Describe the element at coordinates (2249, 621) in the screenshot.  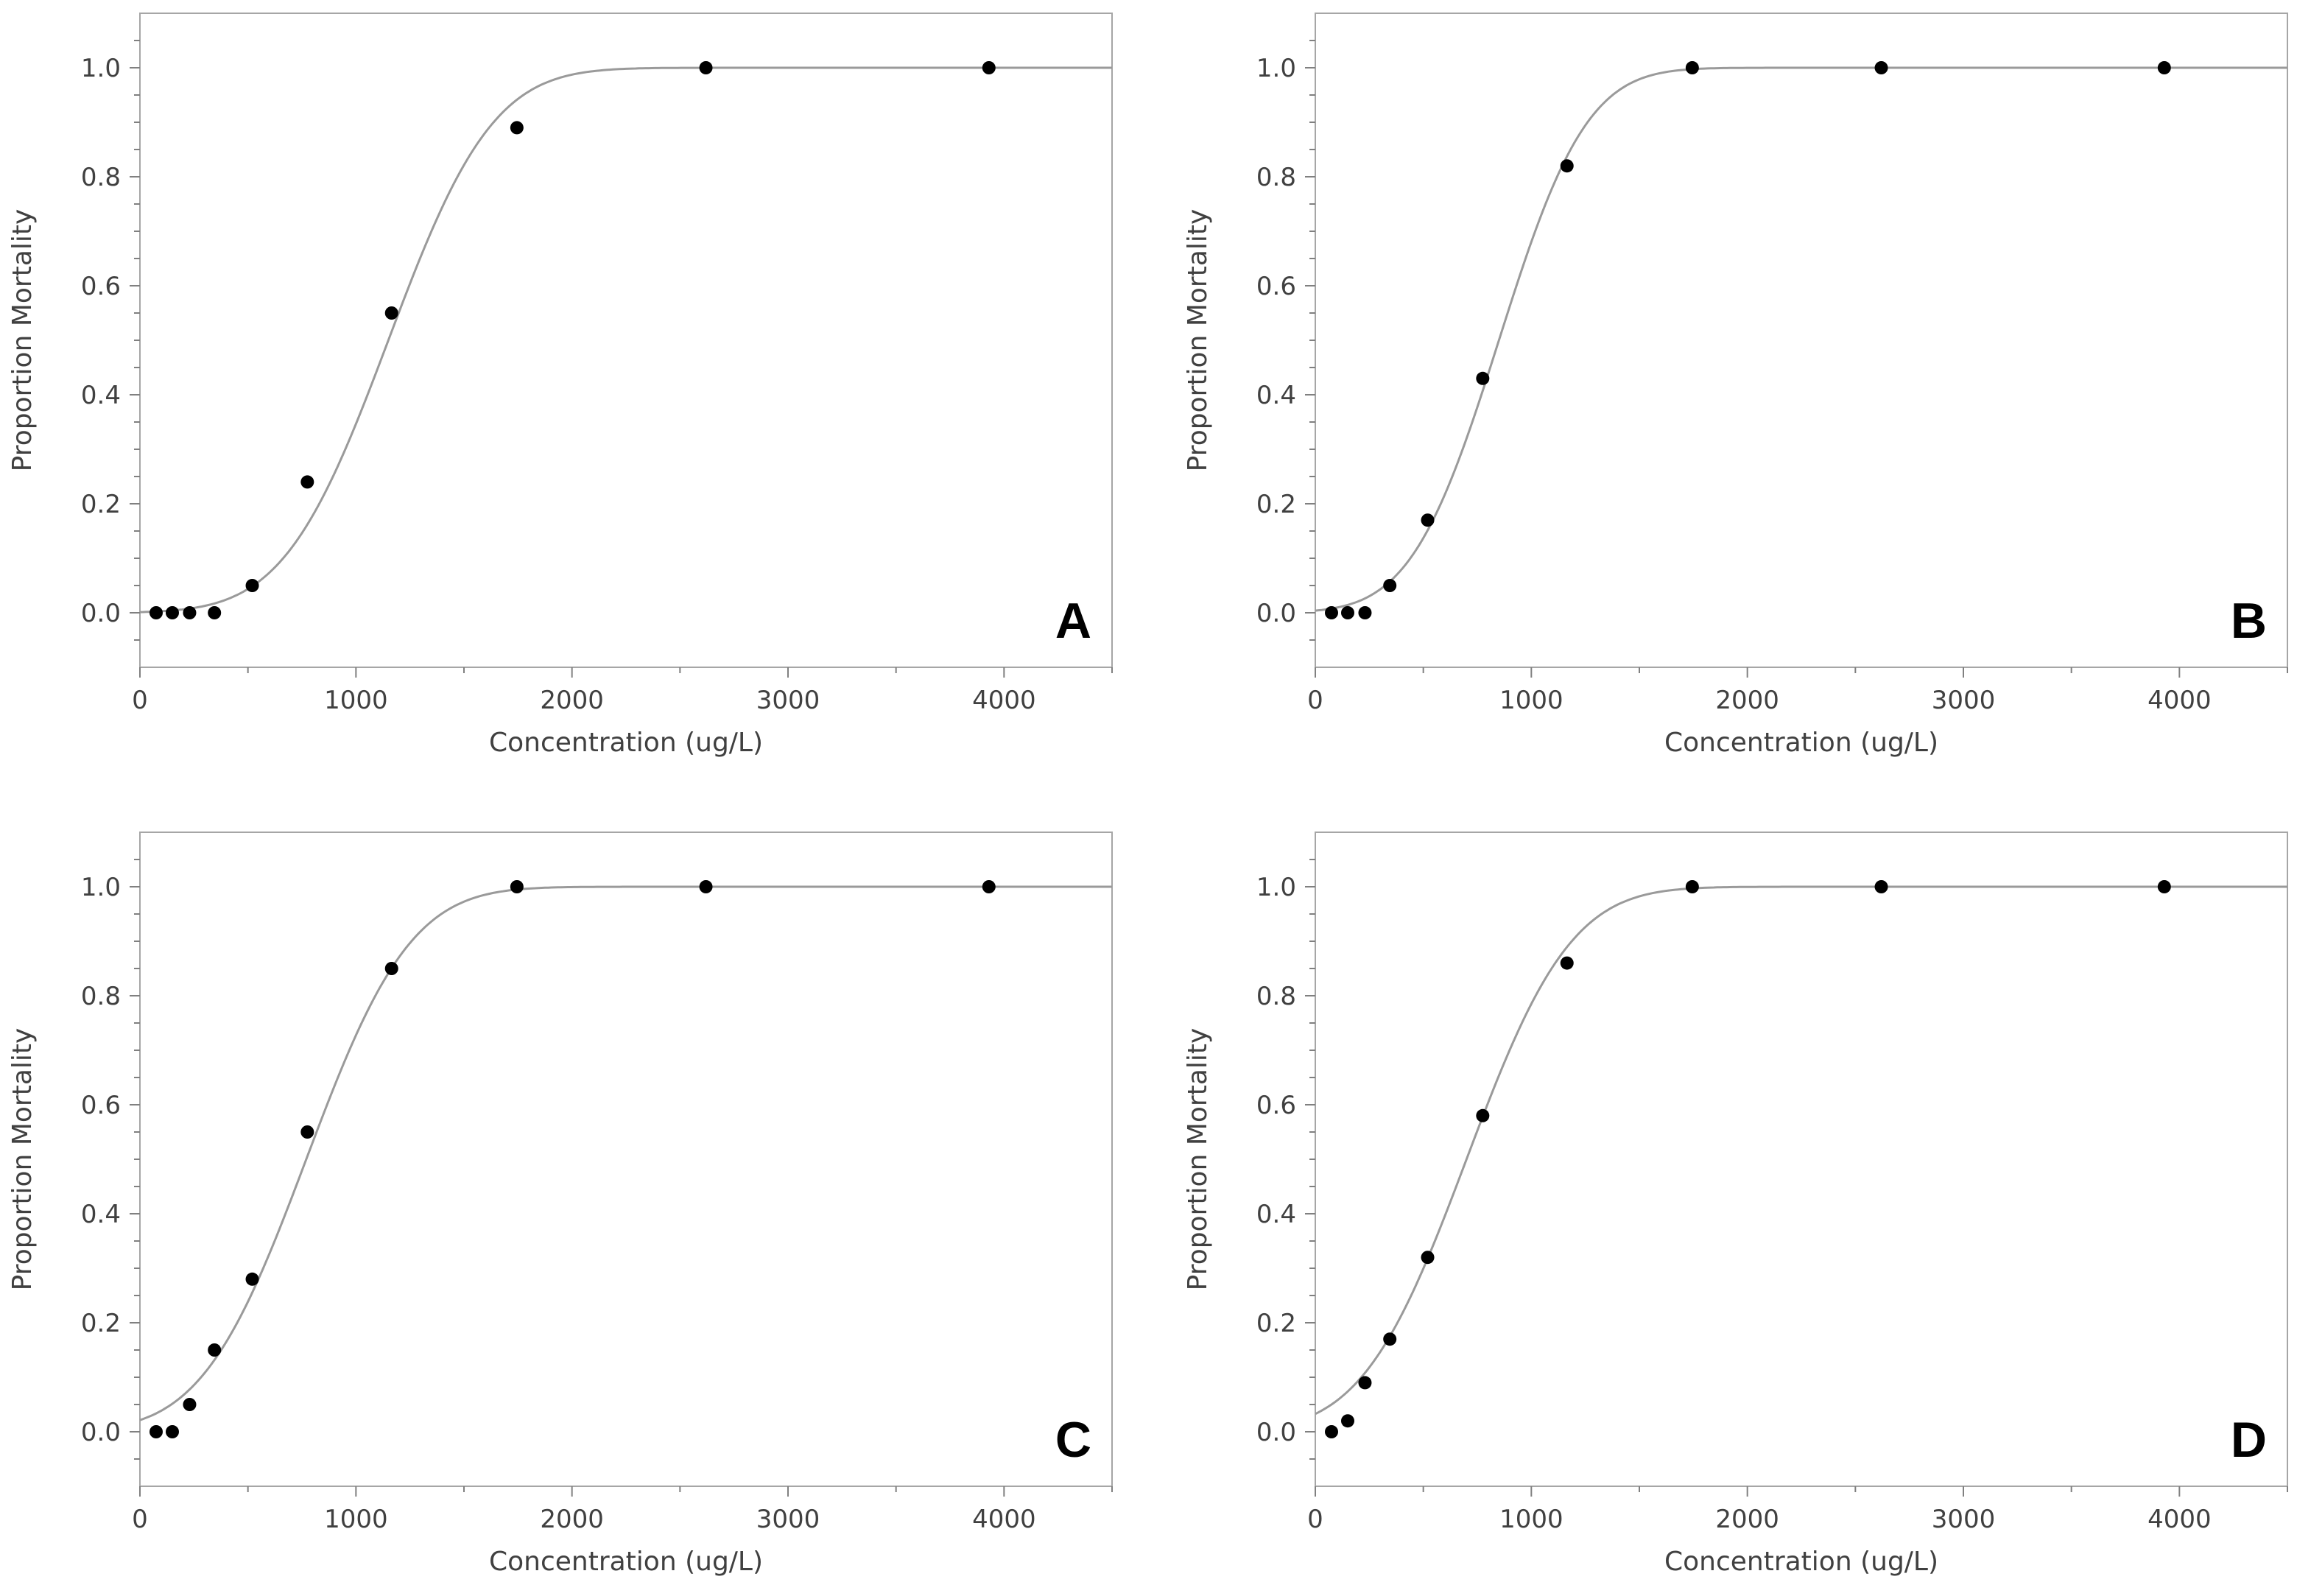
I see `panel-letter-b: B` at that location.